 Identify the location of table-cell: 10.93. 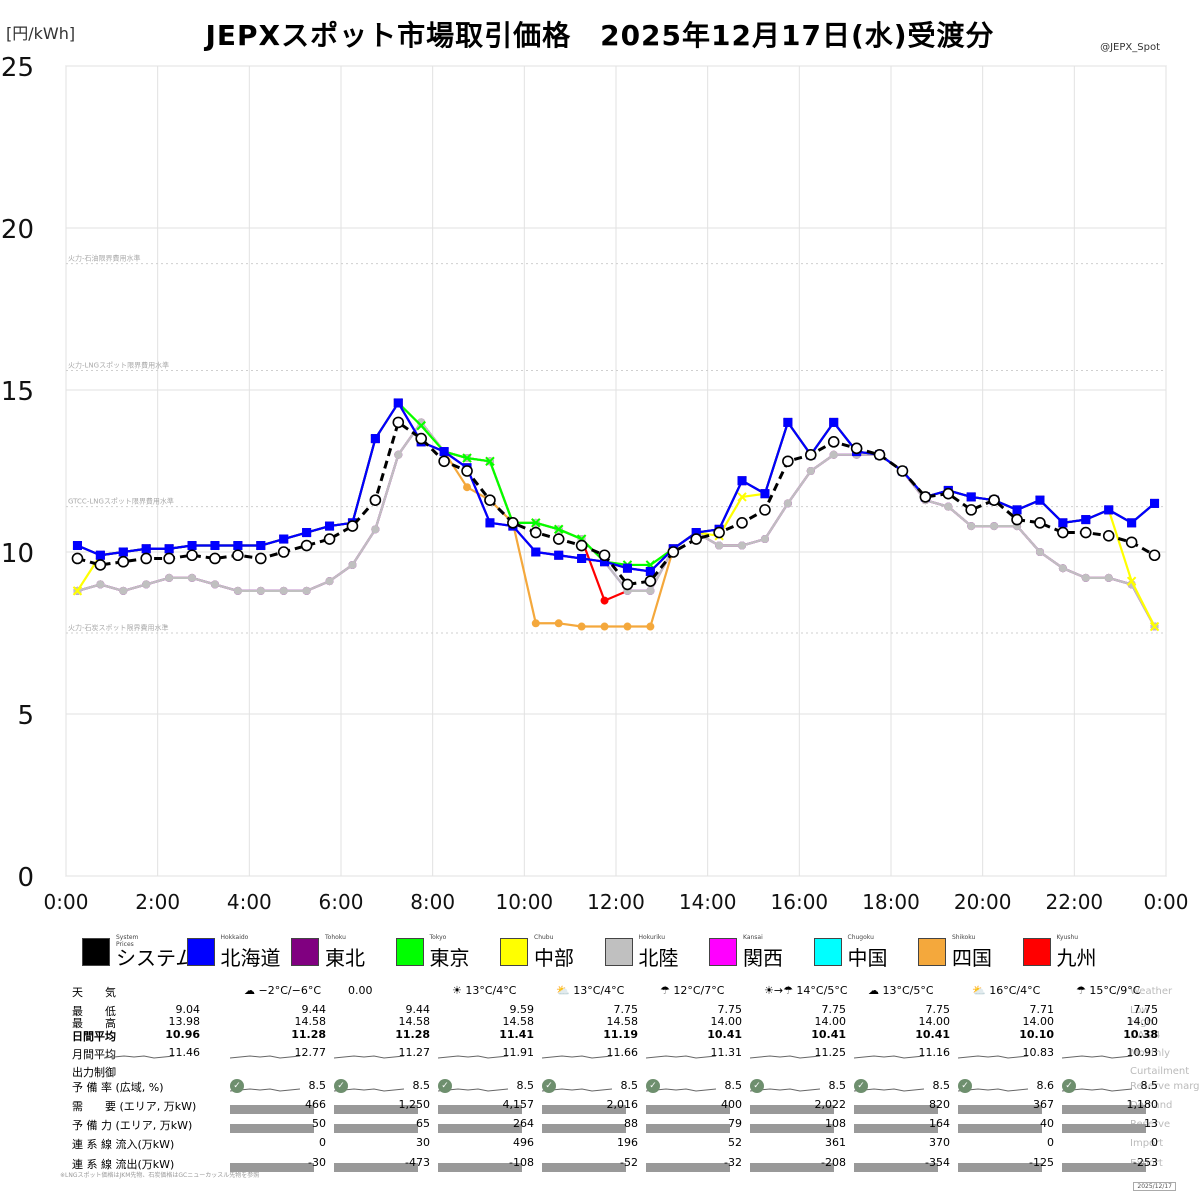
(1110, 1054).